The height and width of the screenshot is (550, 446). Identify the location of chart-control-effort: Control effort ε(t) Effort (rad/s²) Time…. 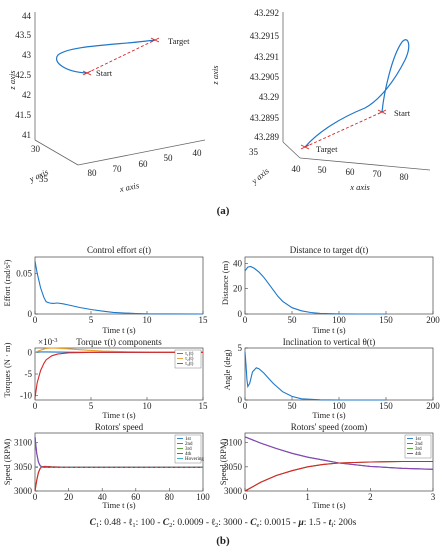
(105, 290).